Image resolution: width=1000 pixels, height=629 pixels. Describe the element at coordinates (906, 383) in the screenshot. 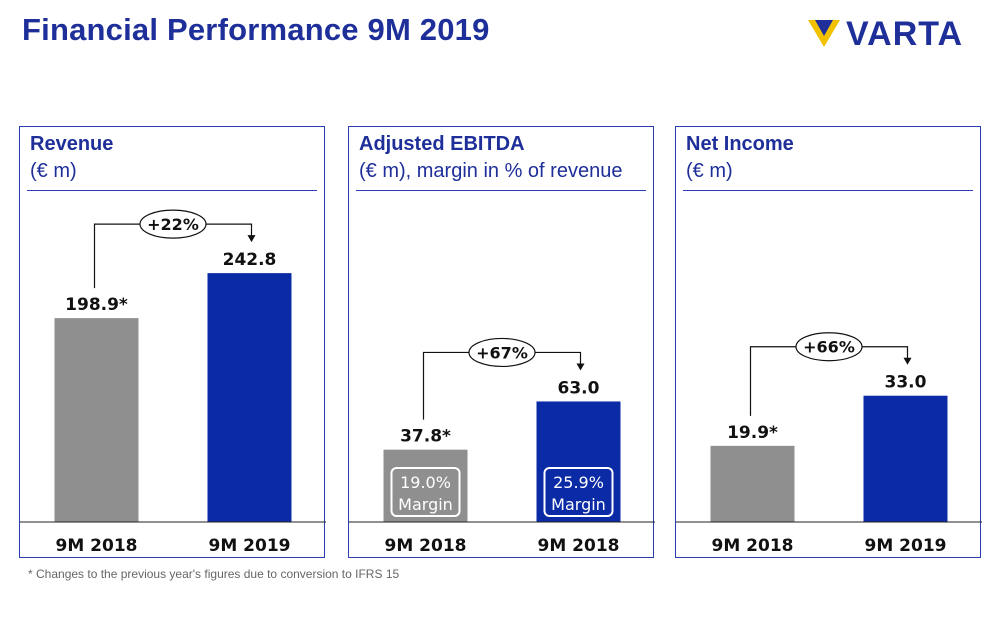

I see `value-label: 33.0` at that location.